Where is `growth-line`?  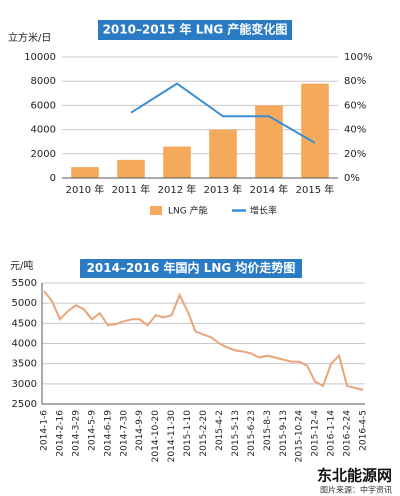 growth-line is located at coordinates (223, 113).